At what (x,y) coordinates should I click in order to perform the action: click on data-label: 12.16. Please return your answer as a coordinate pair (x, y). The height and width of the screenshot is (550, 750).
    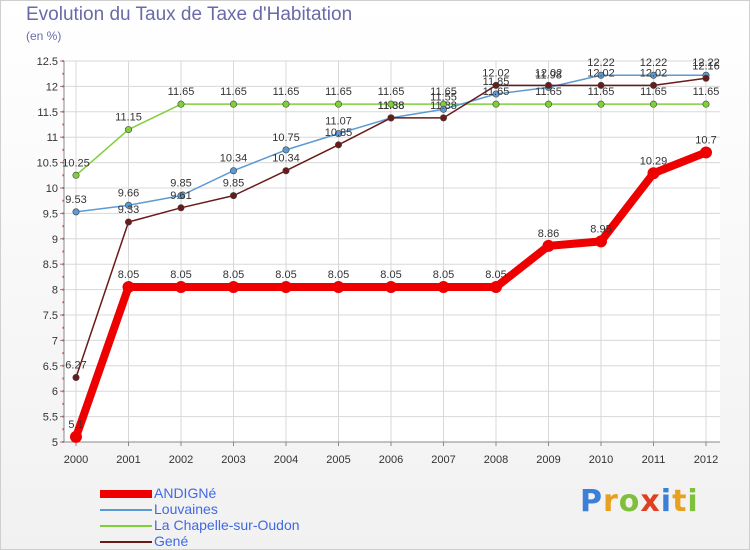
    Looking at the image, I should click on (706, 66).